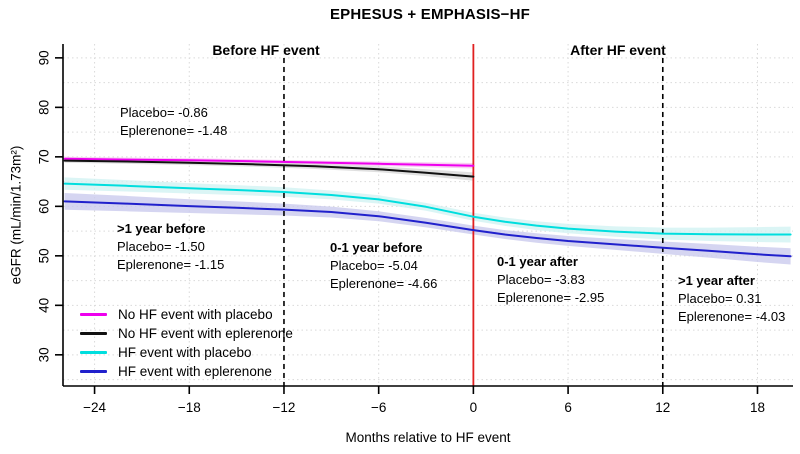 The width and height of the screenshot is (800, 454). I want to click on annotation-line: Eplerenone= -1.48, so click(174, 130).